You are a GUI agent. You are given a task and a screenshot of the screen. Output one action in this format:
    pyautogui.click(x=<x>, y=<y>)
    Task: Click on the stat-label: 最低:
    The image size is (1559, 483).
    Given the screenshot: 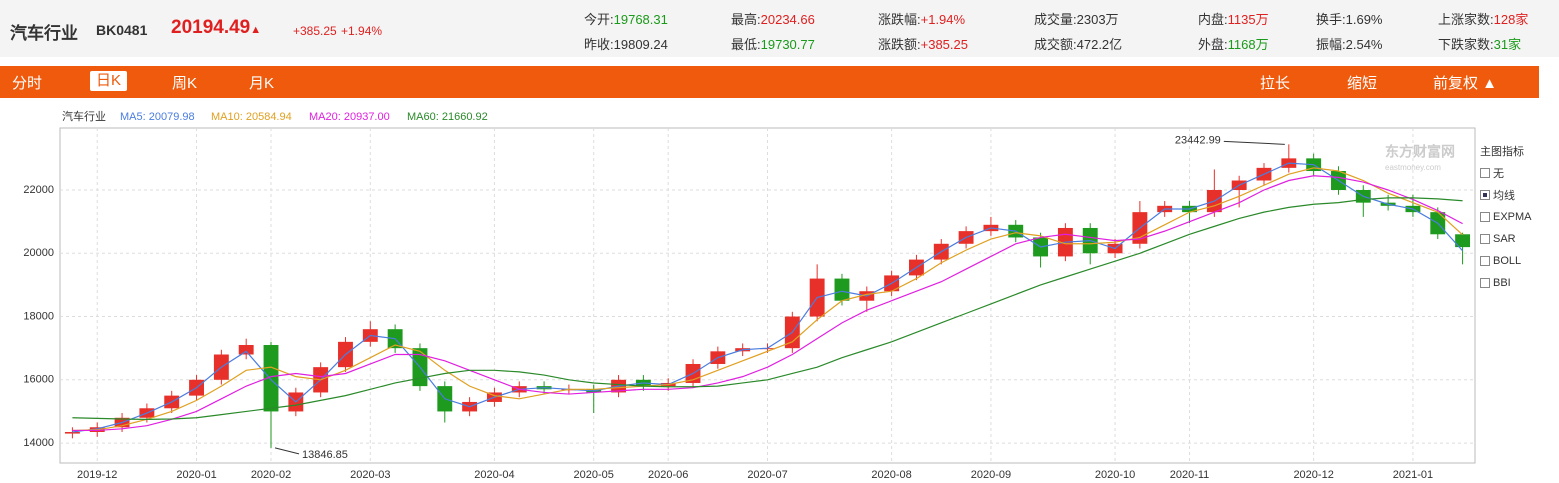 What is the action you would take?
    pyautogui.click(x=746, y=44)
    